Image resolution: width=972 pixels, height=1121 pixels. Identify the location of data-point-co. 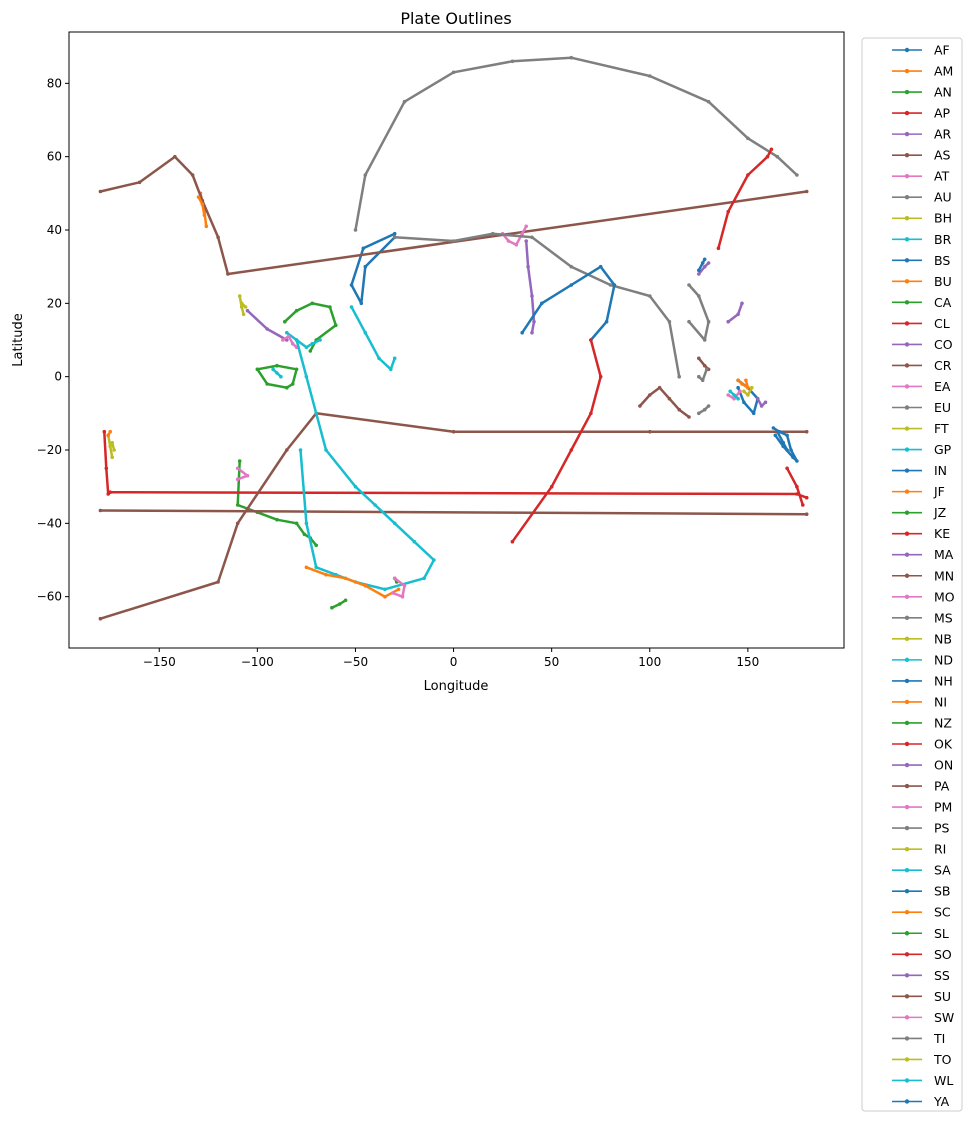
(247, 310).